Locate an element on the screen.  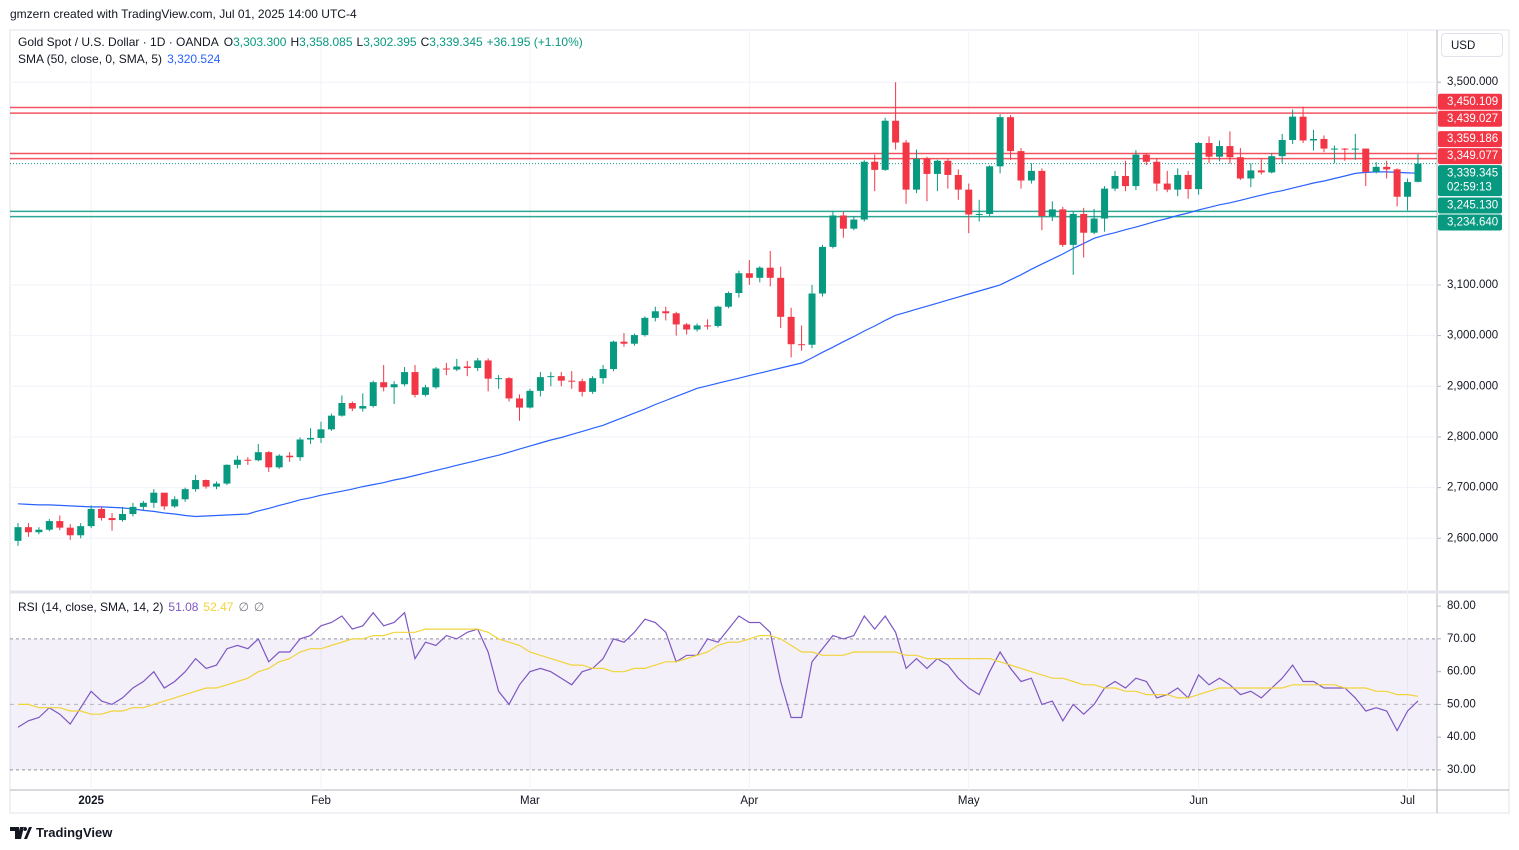
rsi-extra: ∅ is located at coordinates (243, 607).